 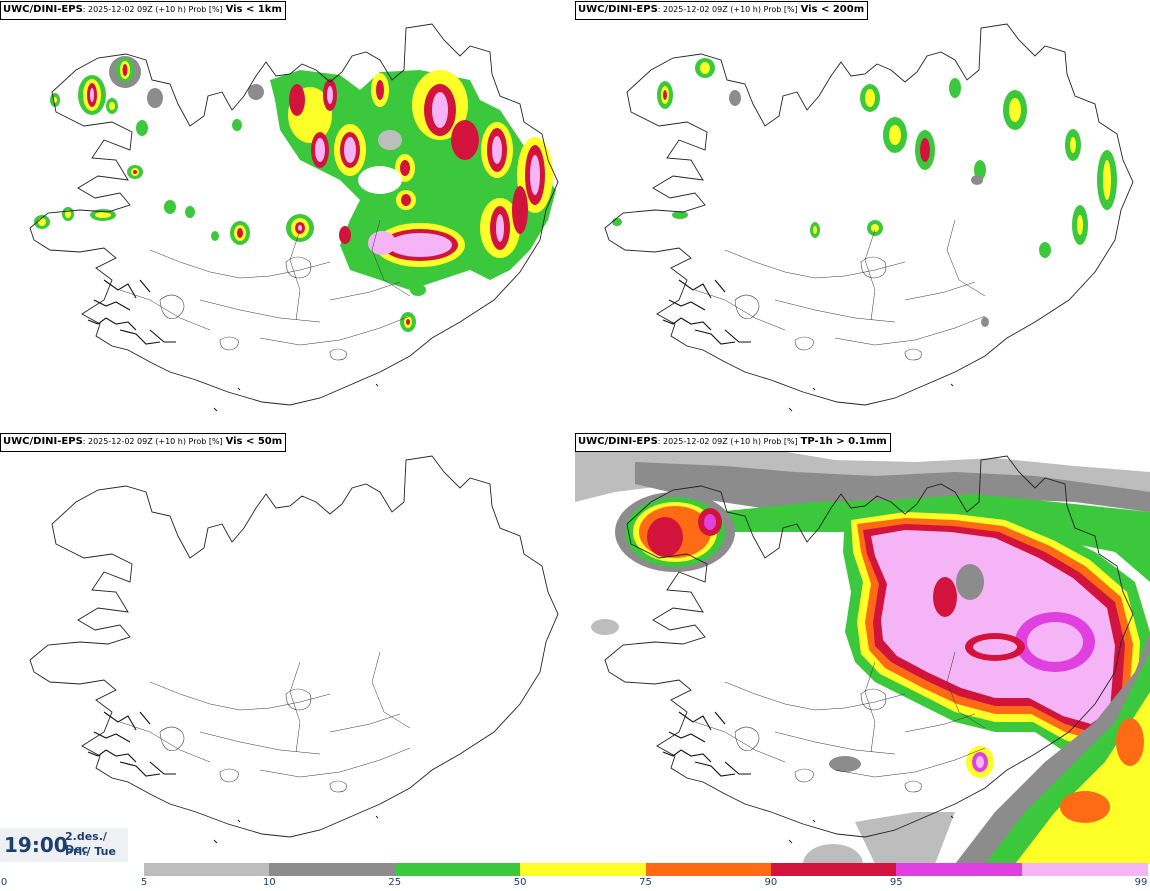 I want to click on valid-time: 19:00, so click(x=36, y=845).